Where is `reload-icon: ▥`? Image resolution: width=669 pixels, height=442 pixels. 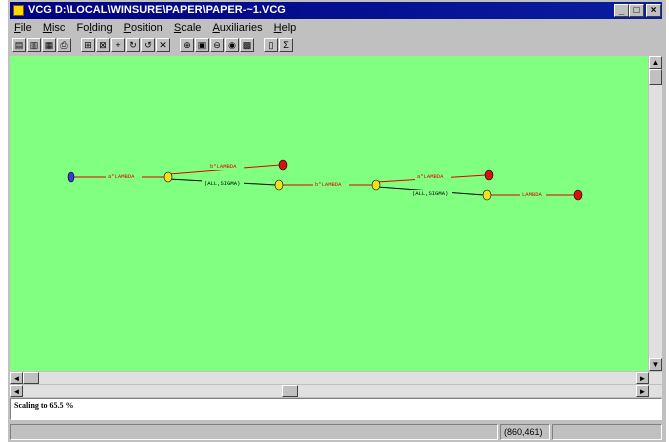 reload-icon: ▥ is located at coordinates (34, 45).